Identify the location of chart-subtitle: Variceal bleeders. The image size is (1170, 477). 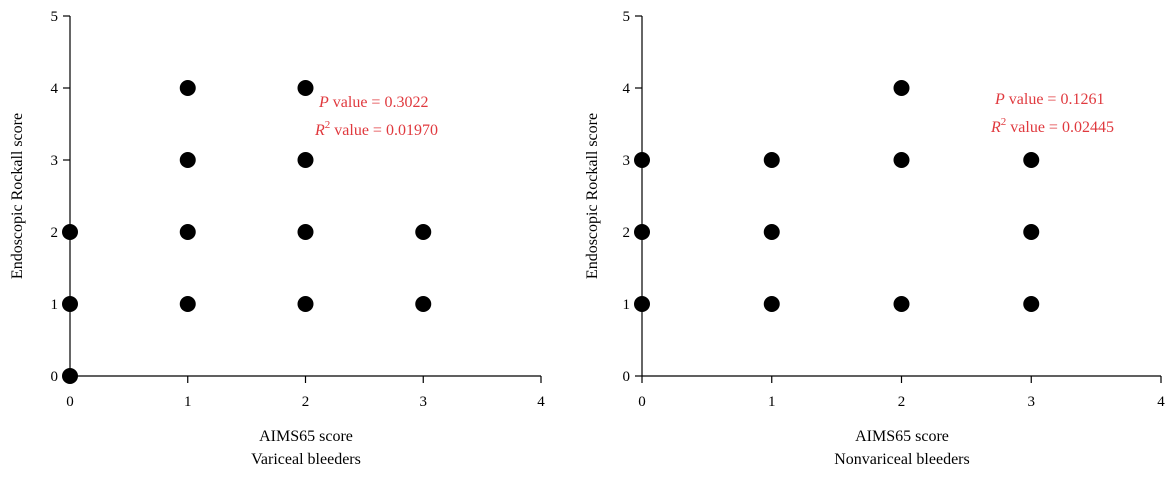
(306, 459).